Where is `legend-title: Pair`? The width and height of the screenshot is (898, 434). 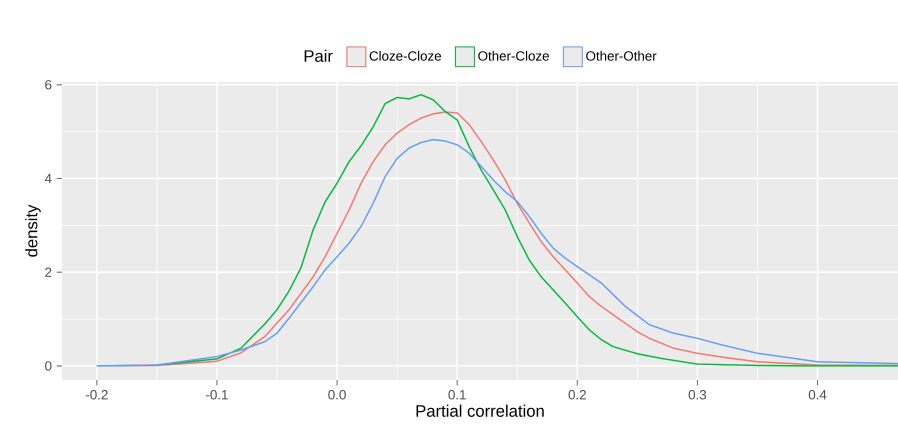
legend-title: Pair is located at coordinates (318, 56).